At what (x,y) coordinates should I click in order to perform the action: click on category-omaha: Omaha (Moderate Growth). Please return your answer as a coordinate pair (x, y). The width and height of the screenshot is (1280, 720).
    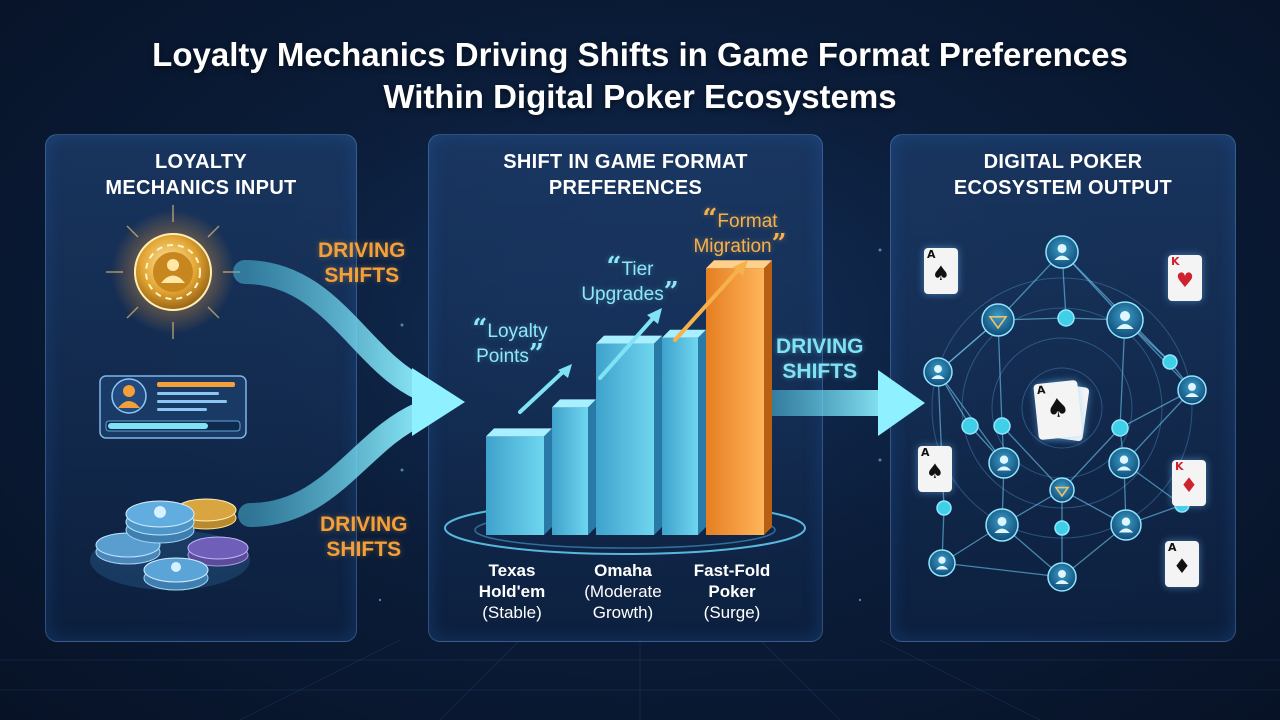
    Looking at the image, I should click on (623, 591).